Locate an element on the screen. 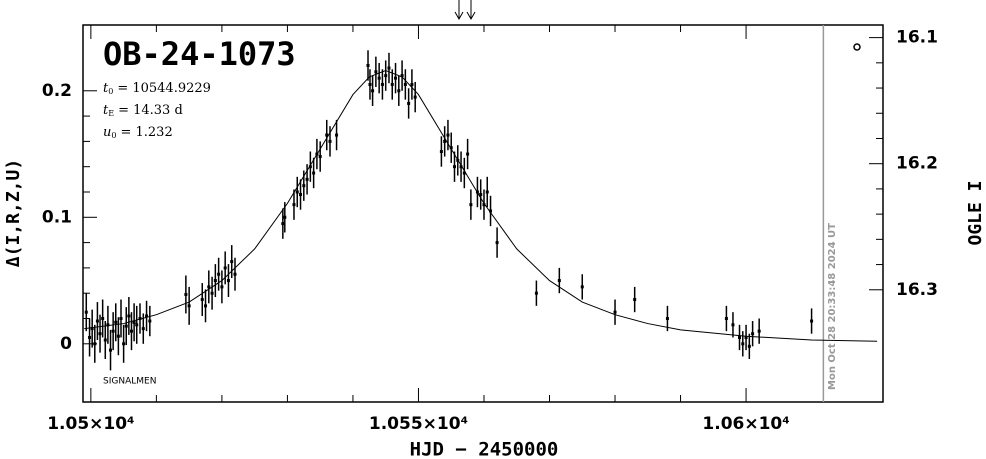 This screenshot has width=986, height=459. chart-title: OB-24-1073 is located at coordinates (199, 54).